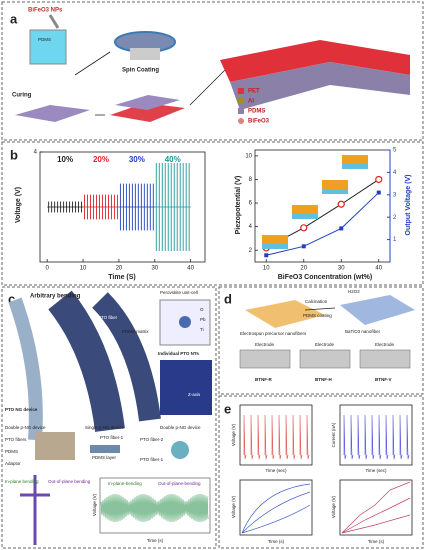  What do you see at coordinates (254, 92) in the screenshot?
I see `legend-label: PET` at bounding box center [254, 92].